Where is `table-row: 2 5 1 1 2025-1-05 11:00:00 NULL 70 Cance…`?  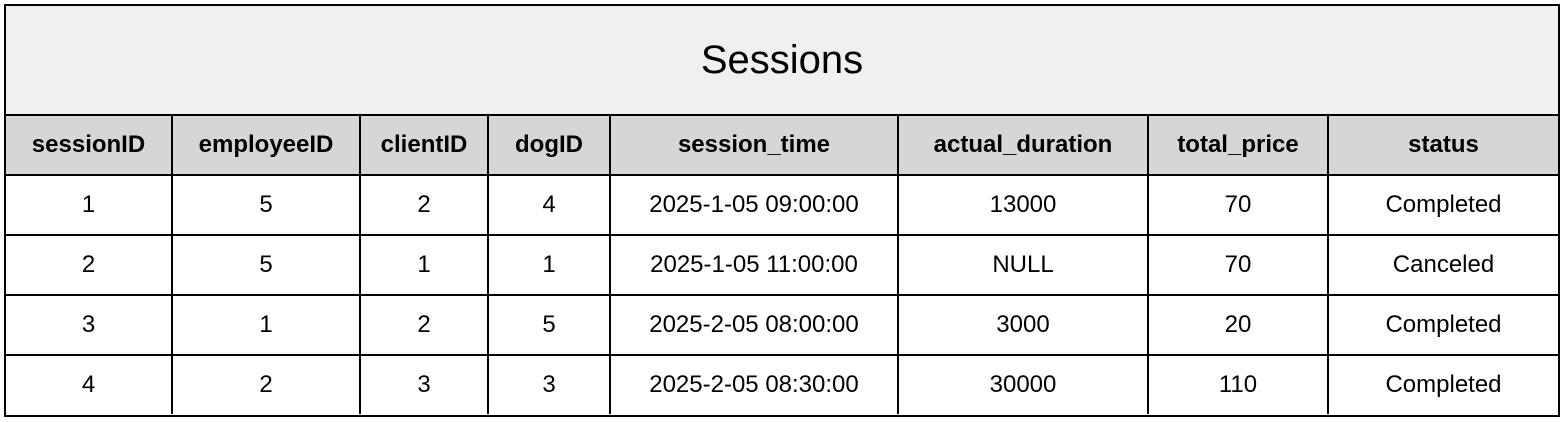
table-row: 2 5 1 1 2025-1-05 11:00:00 NULL 70 Cance… is located at coordinates (782, 265).